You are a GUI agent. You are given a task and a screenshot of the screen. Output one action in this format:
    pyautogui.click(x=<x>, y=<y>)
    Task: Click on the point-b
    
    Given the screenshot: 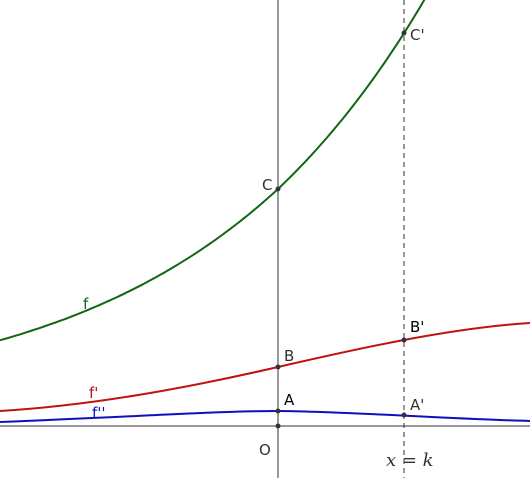 What is the action you would take?
    pyautogui.click(x=278, y=367)
    